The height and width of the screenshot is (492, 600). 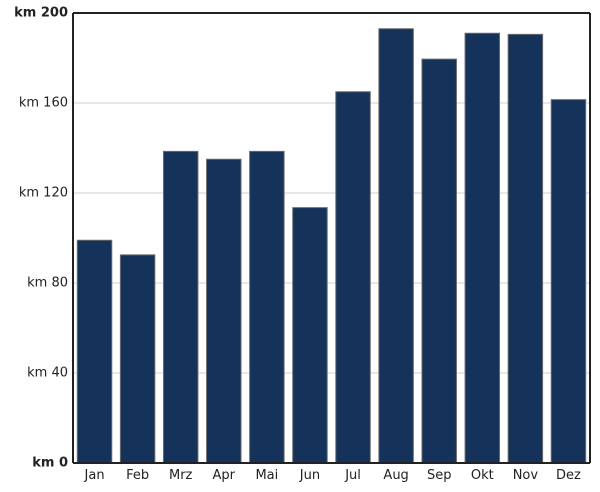 I want to click on y-tick-label: km 0, so click(x=50, y=463).